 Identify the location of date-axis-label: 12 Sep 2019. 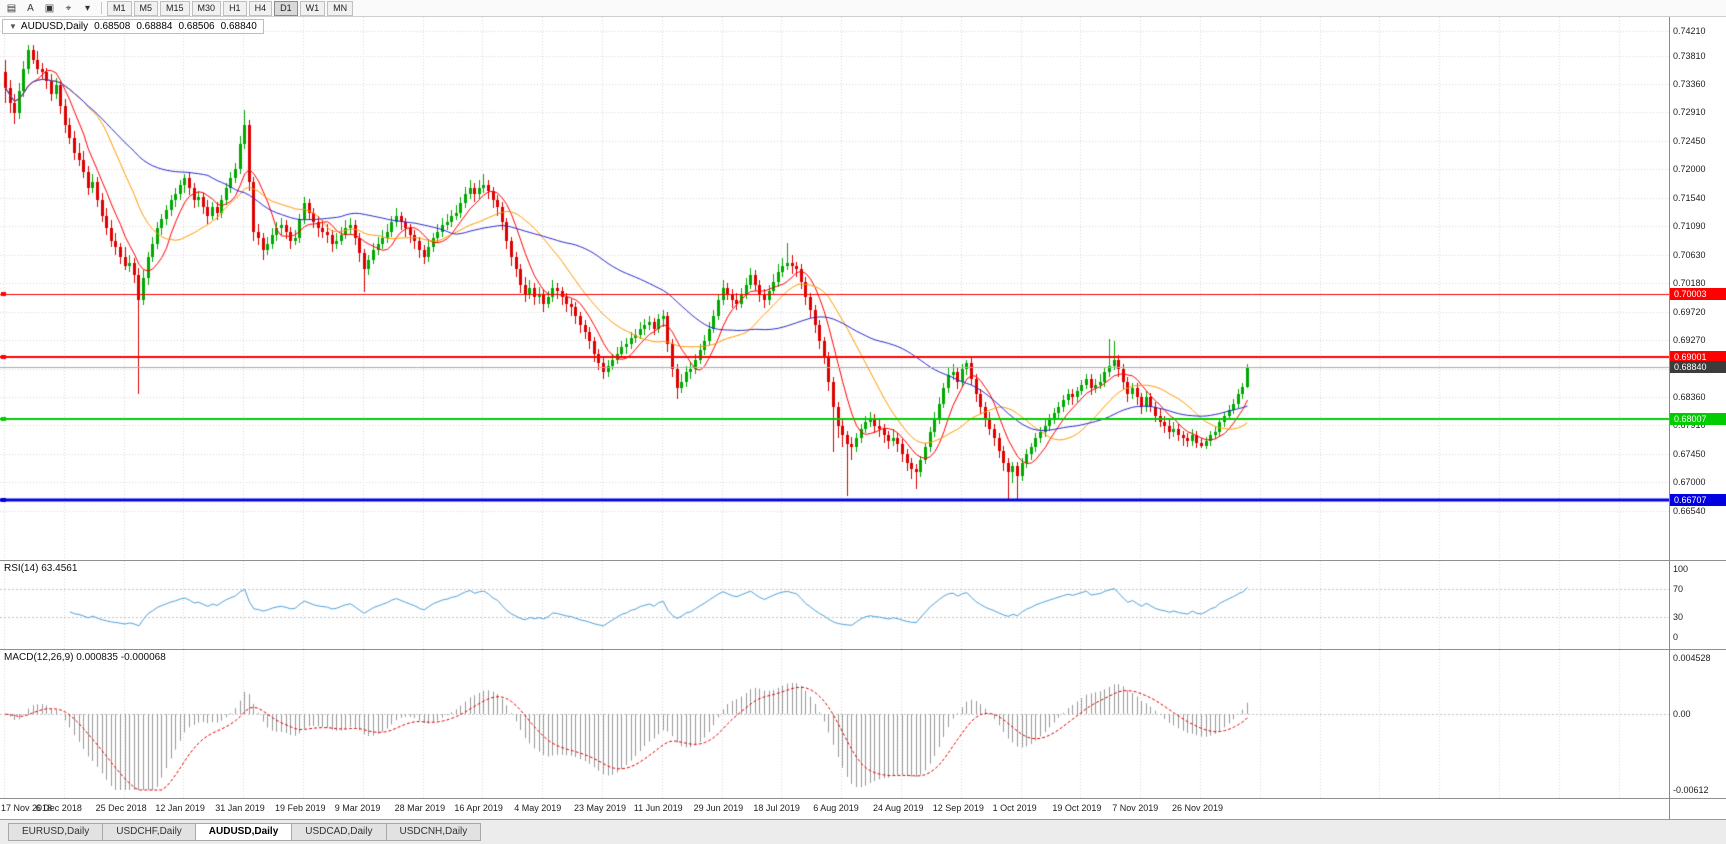
(958, 808).